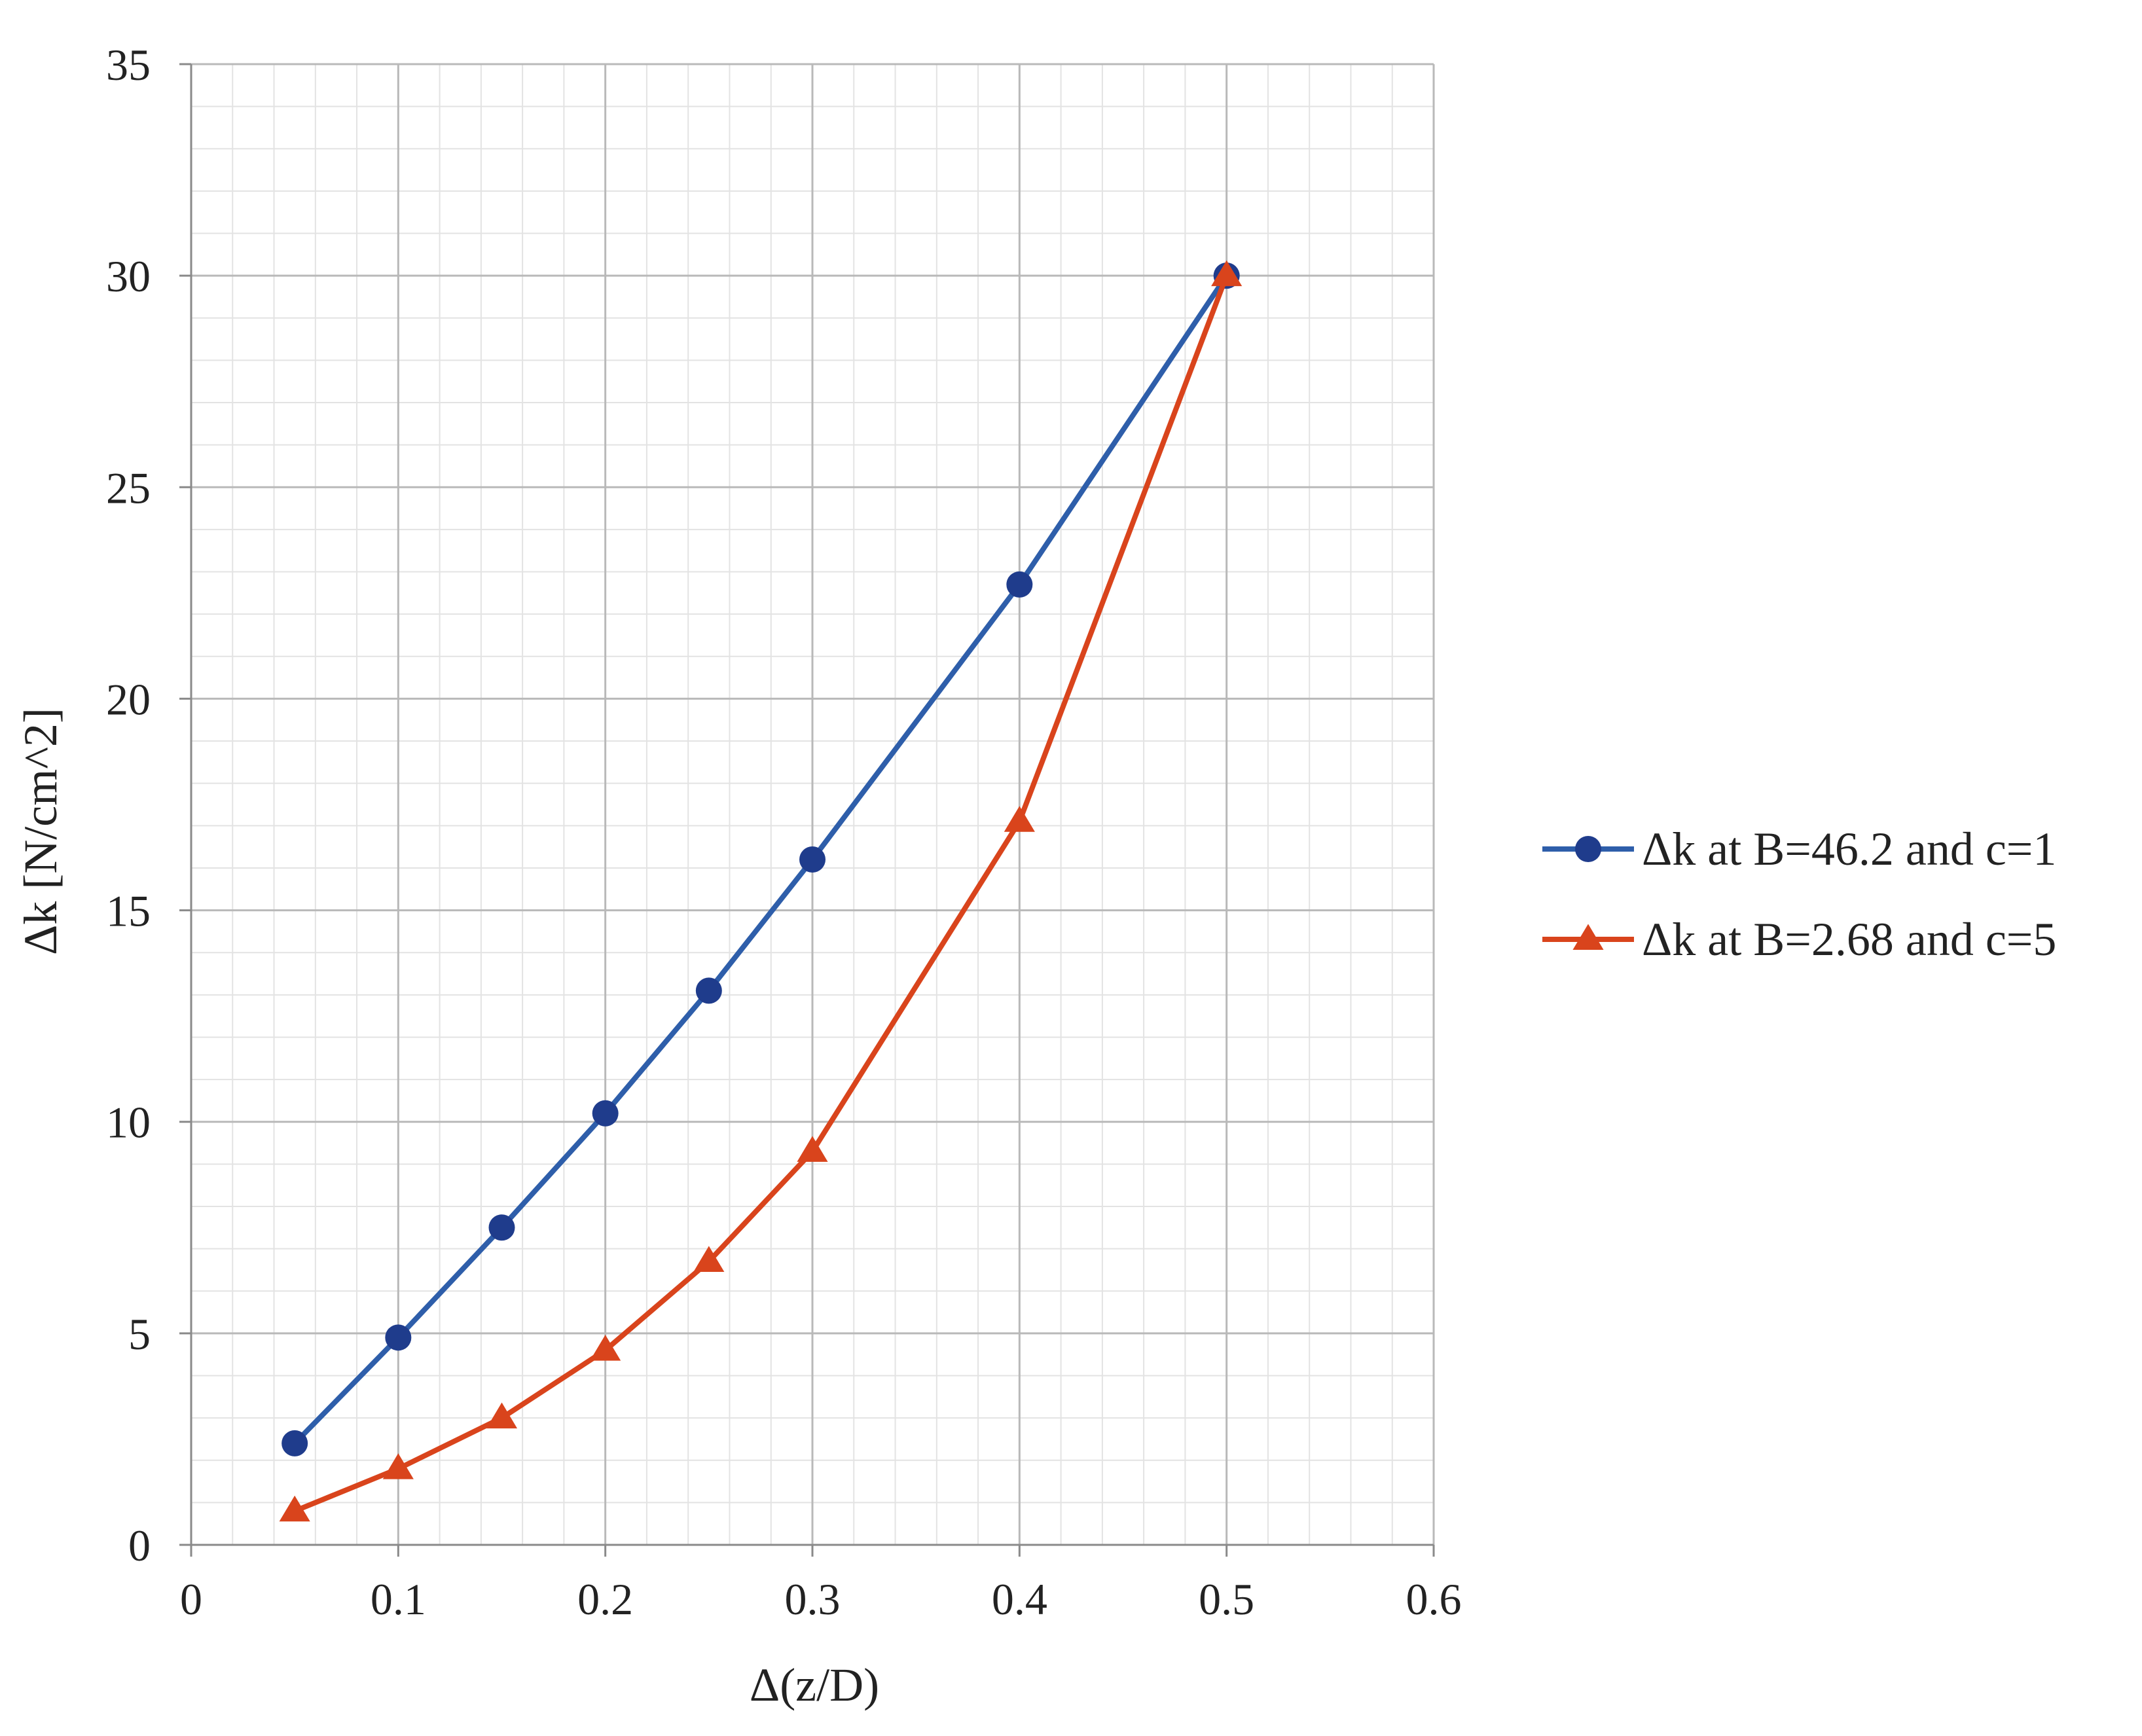  What do you see at coordinates (1434, 1599) in the screenshot?
I see `x-tick-label: 0.6` at bounding box center [1434, 1599].